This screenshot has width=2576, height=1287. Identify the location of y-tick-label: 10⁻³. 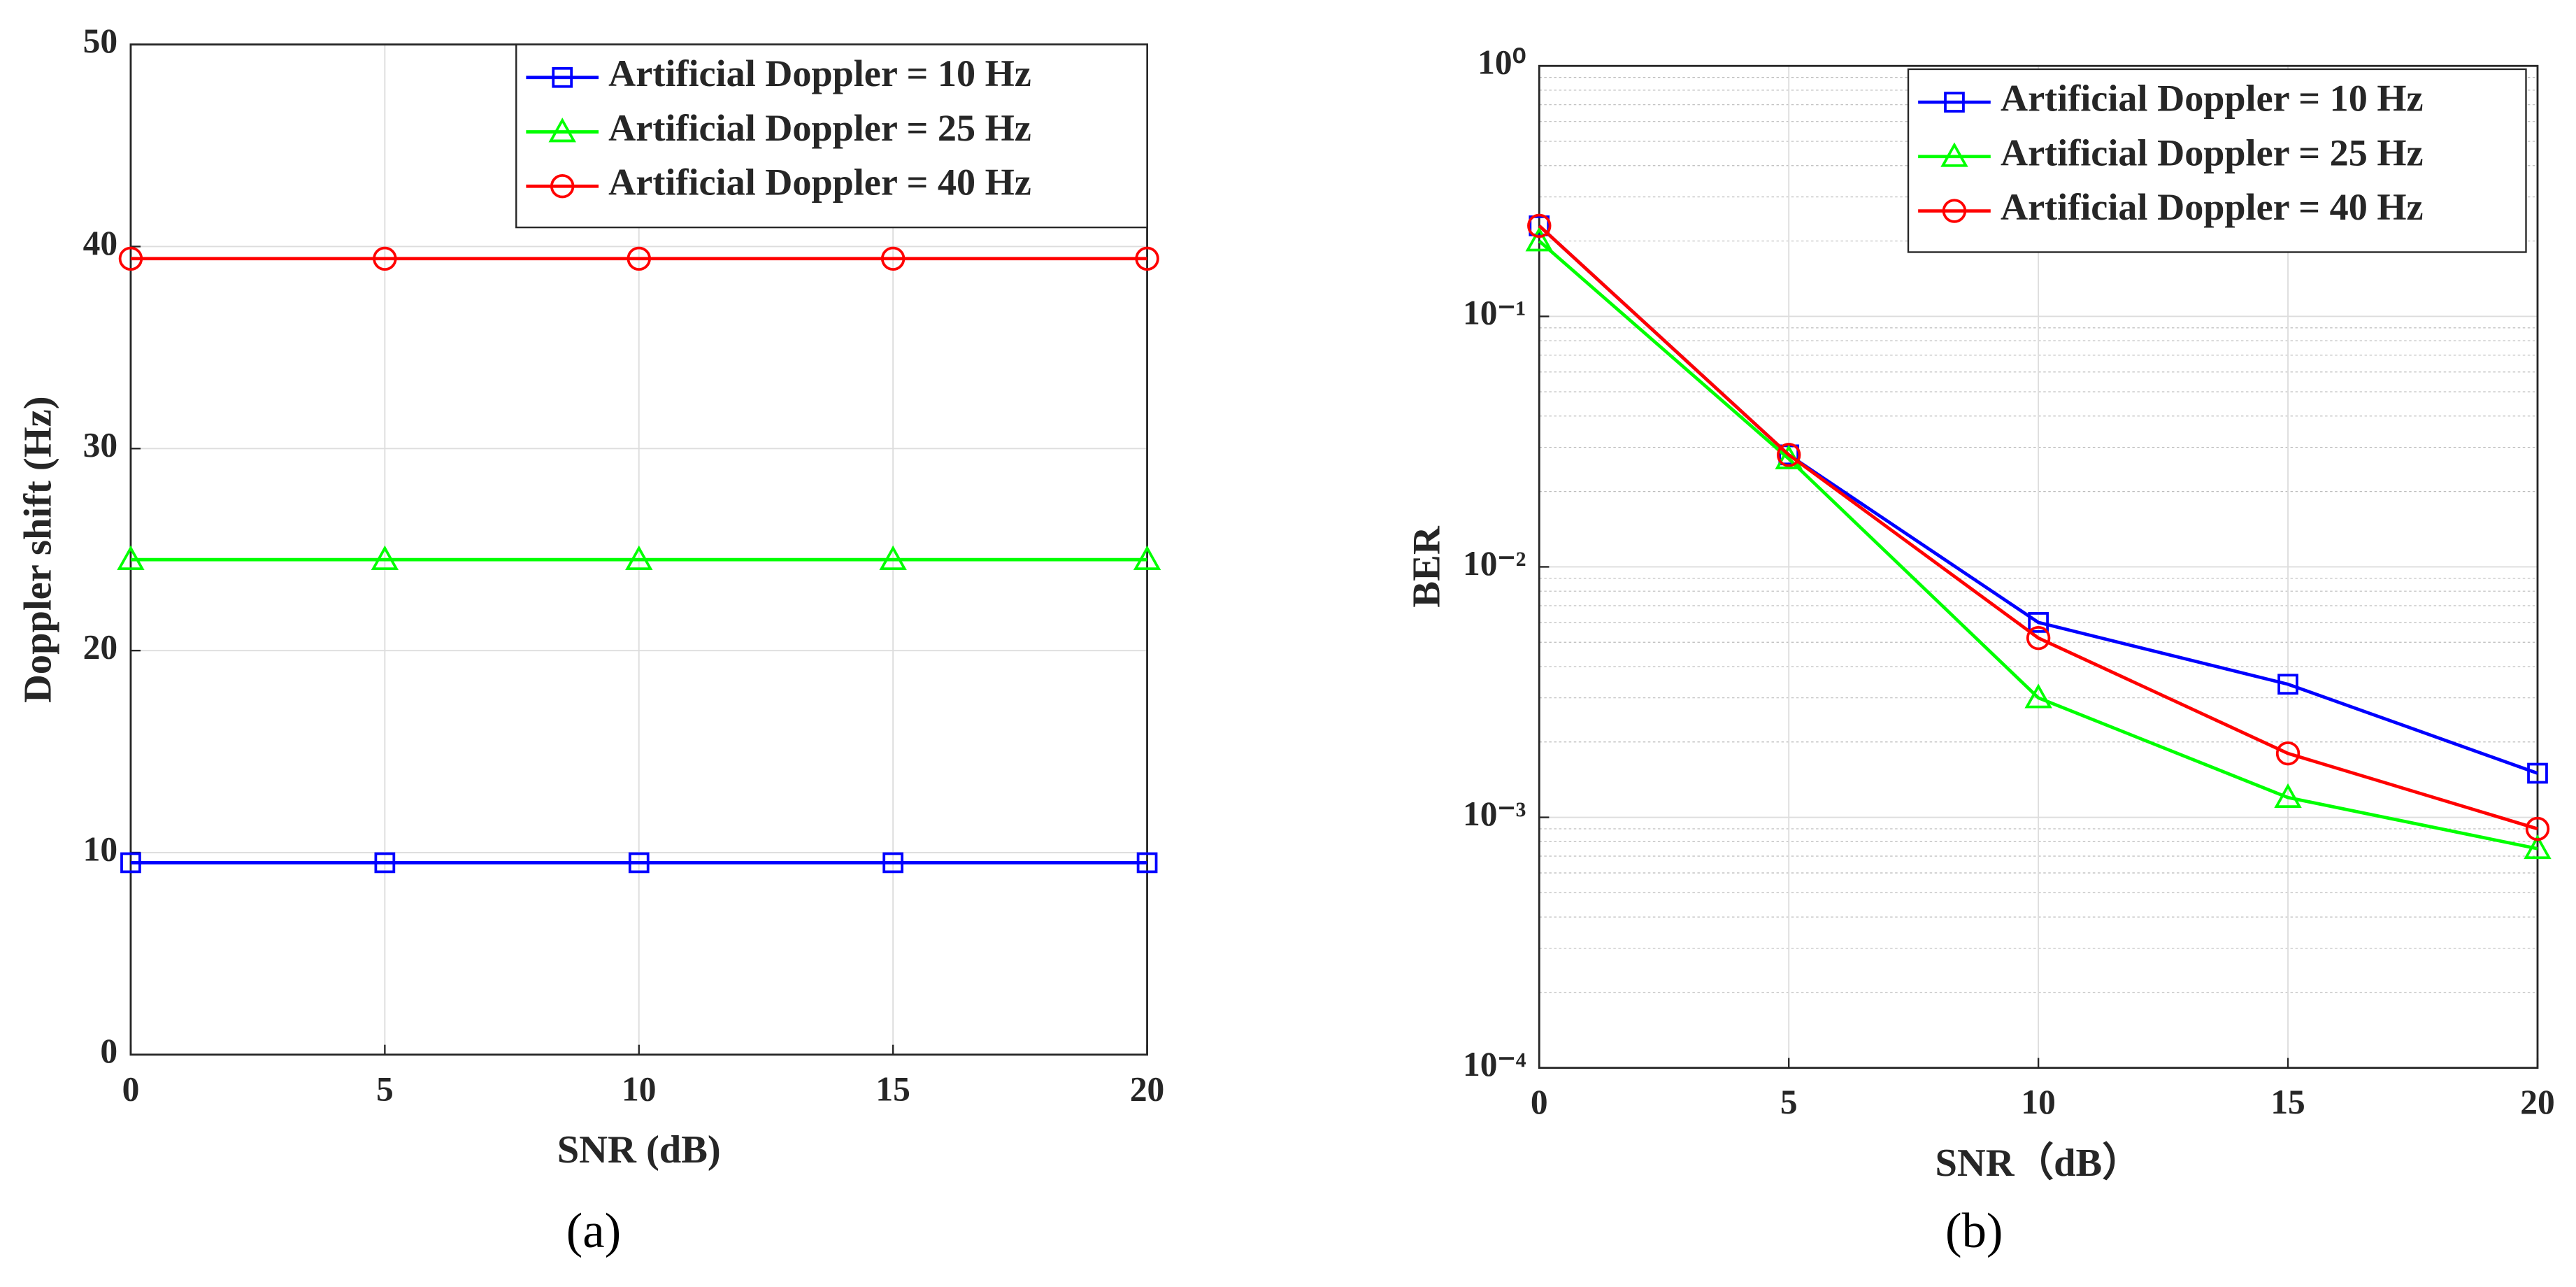
(1494, 814).